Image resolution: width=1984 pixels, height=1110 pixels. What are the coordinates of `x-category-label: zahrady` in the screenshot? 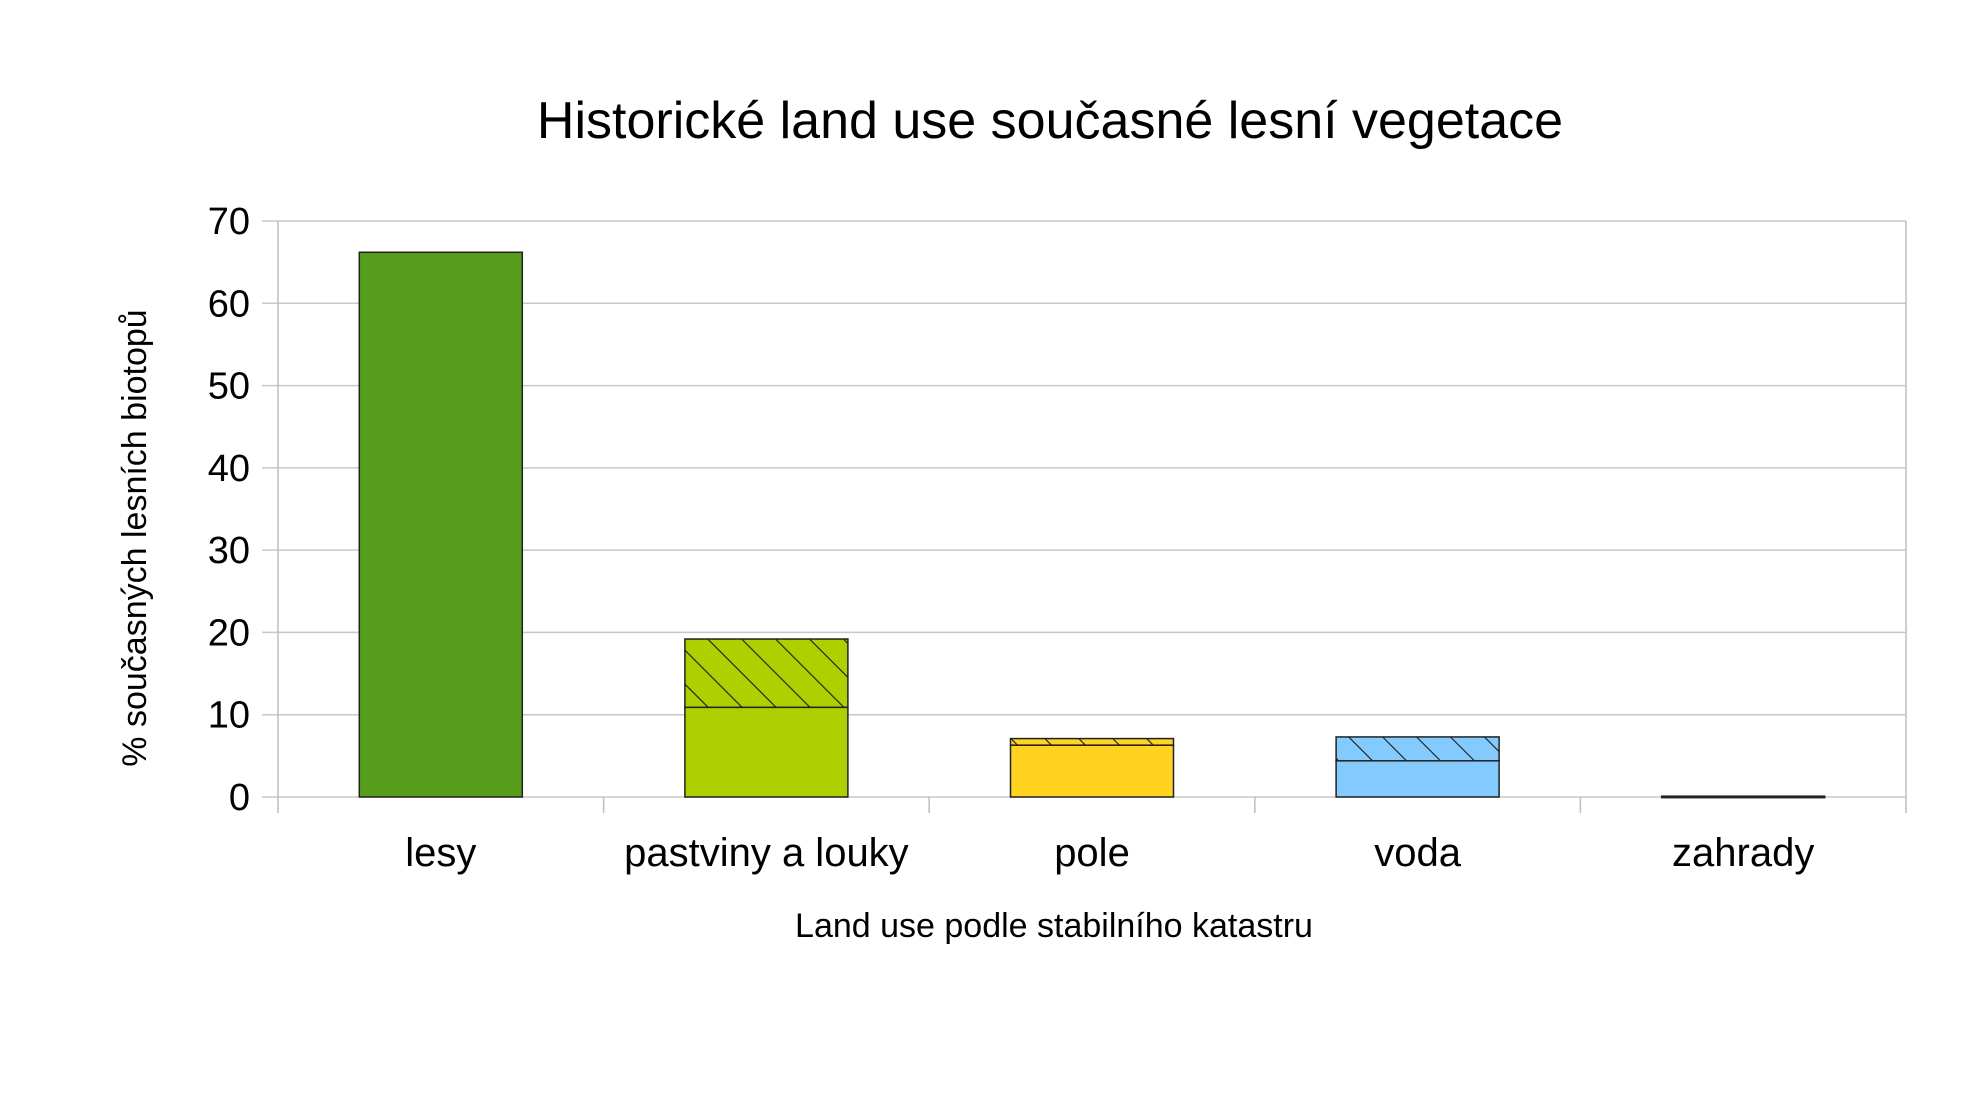 It's located at (1743, 853).